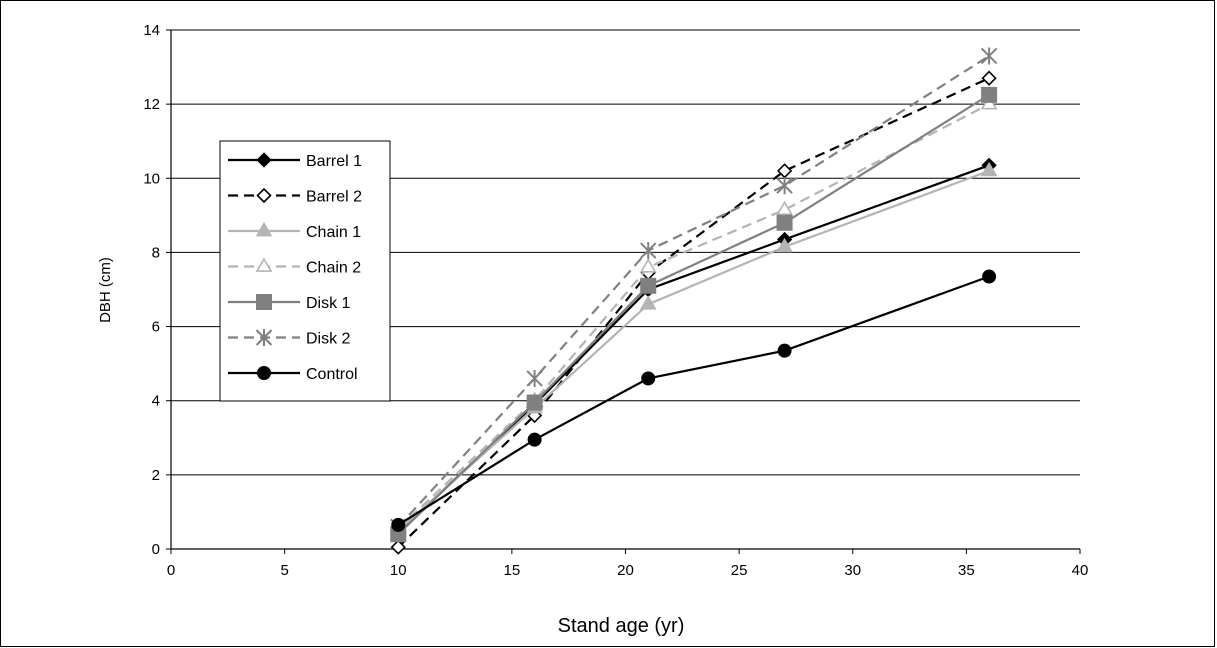 The width and height of the screenshot is (1217, 648). What do you see at coordinates (289, 303) in the screenshot?
I see `legend-entry-5: Disk 1` at bounding box center [289, 303].